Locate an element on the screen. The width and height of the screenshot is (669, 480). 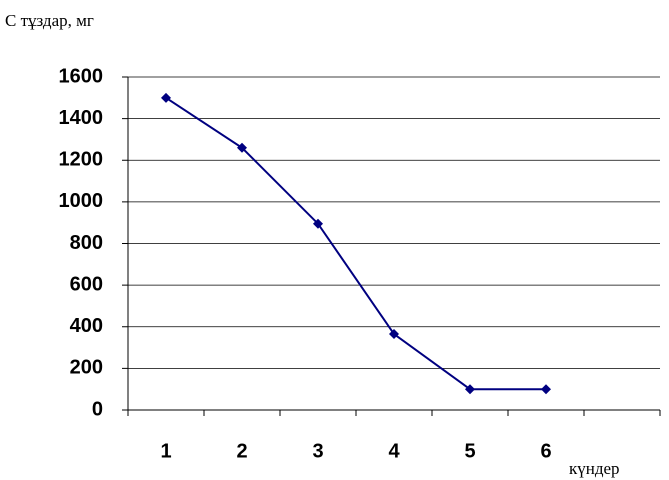
y-tick-label: 400 is located at coordinates (86, 326).